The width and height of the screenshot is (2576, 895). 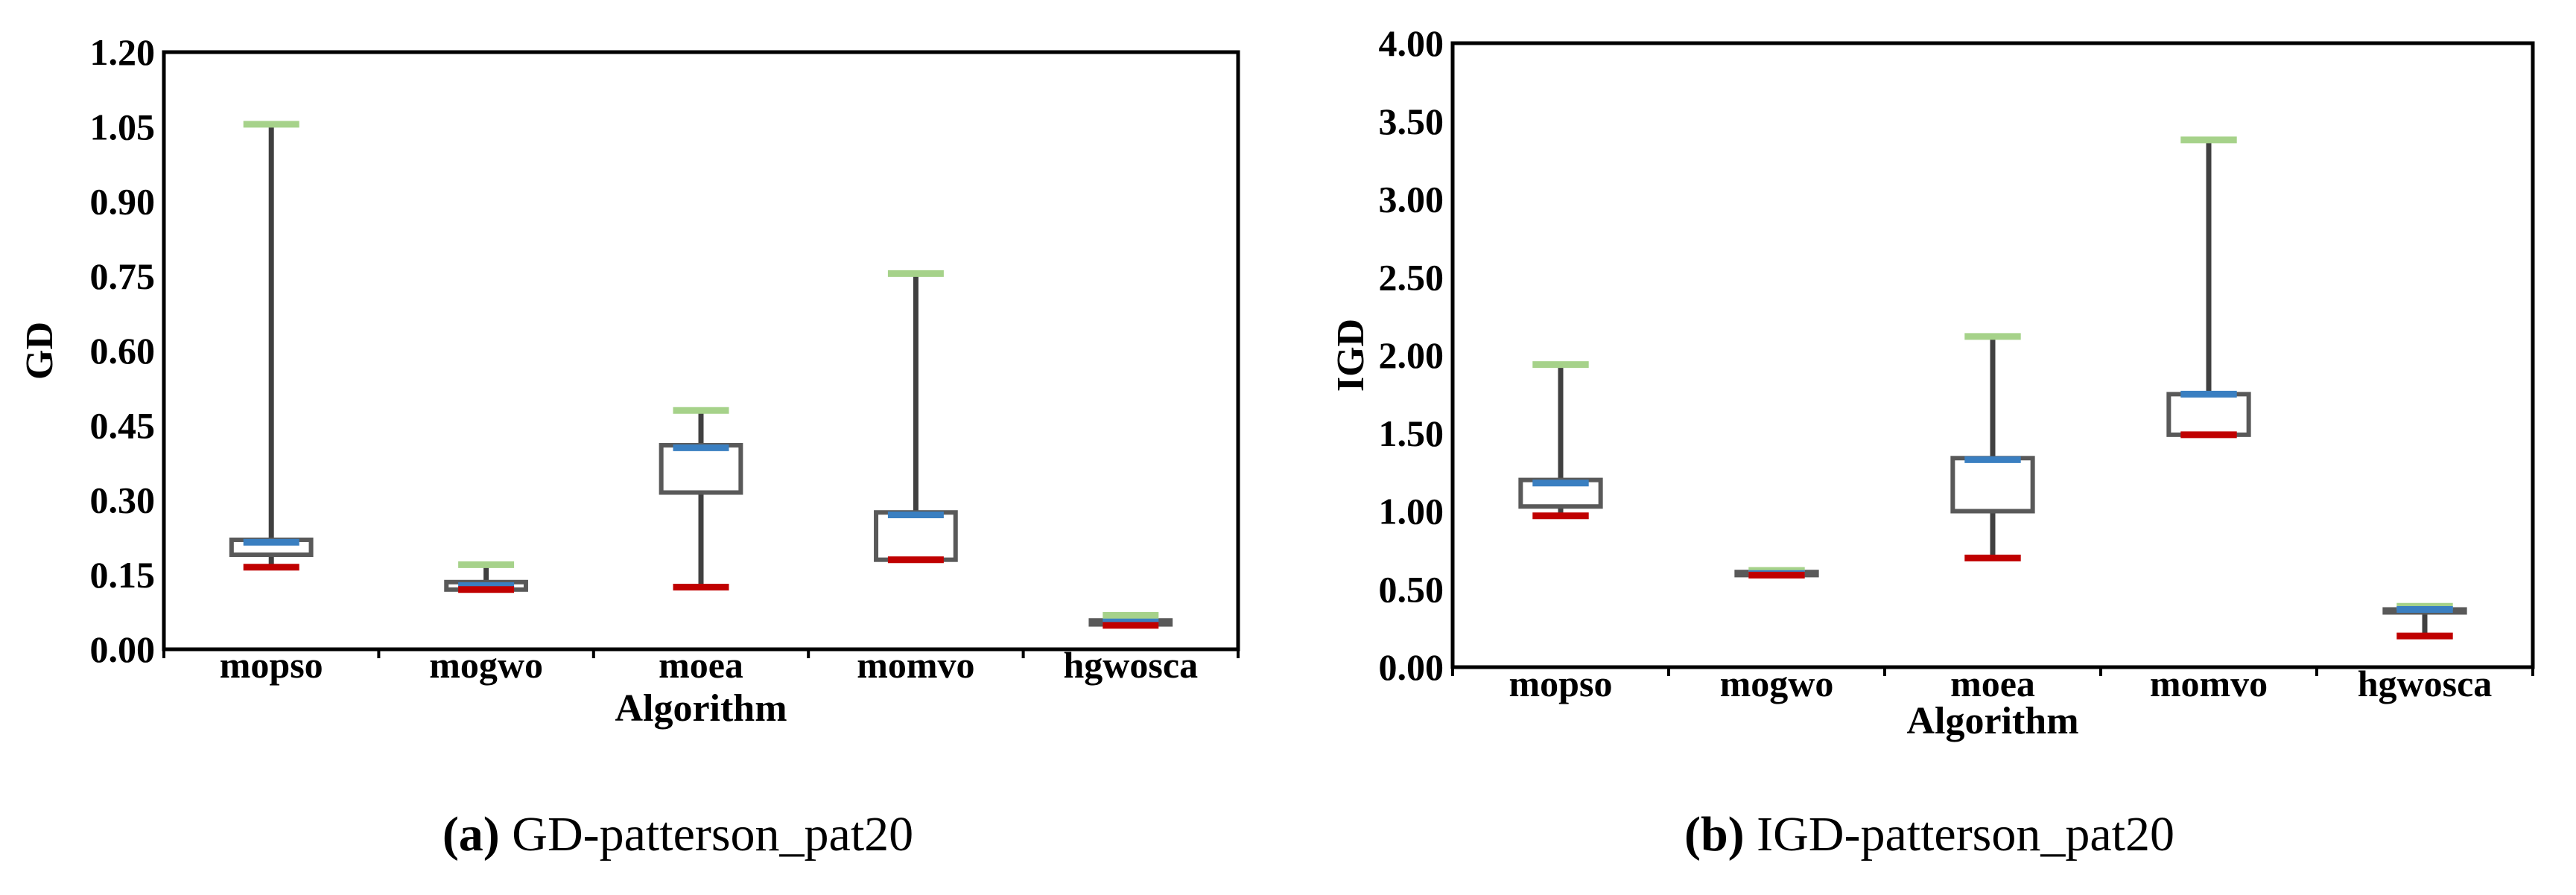 What do you see at coordinates (1412, 121) in the screenshot?
I see `y-tick-label: 3.50` at bounding box center [1412, 121].